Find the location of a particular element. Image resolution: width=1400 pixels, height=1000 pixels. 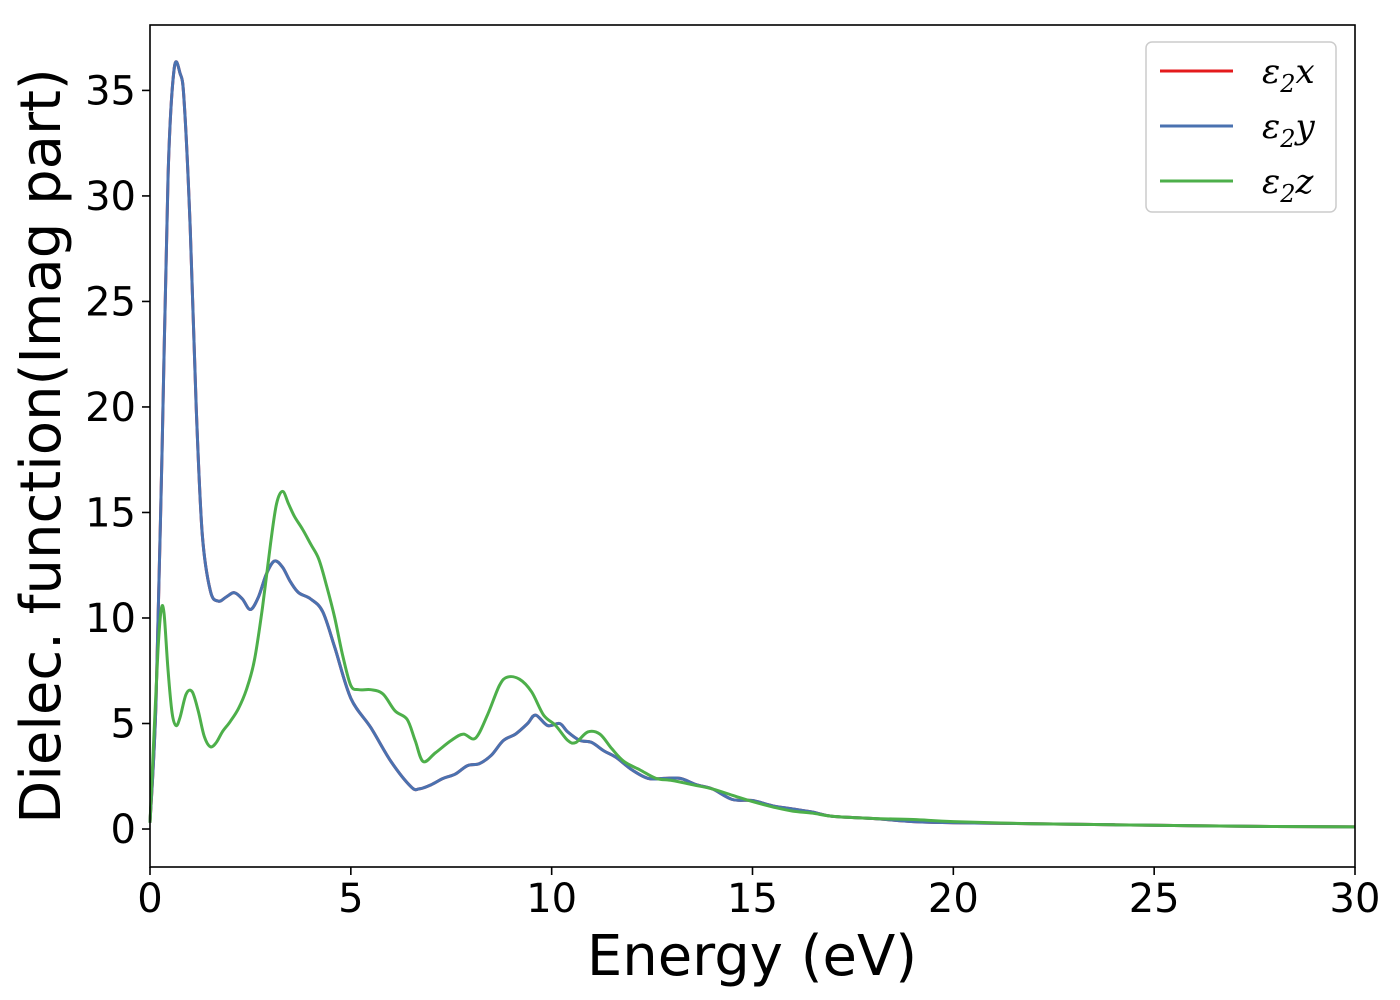

legend-label-y: ε2y is located at coordinates (1289, 130).